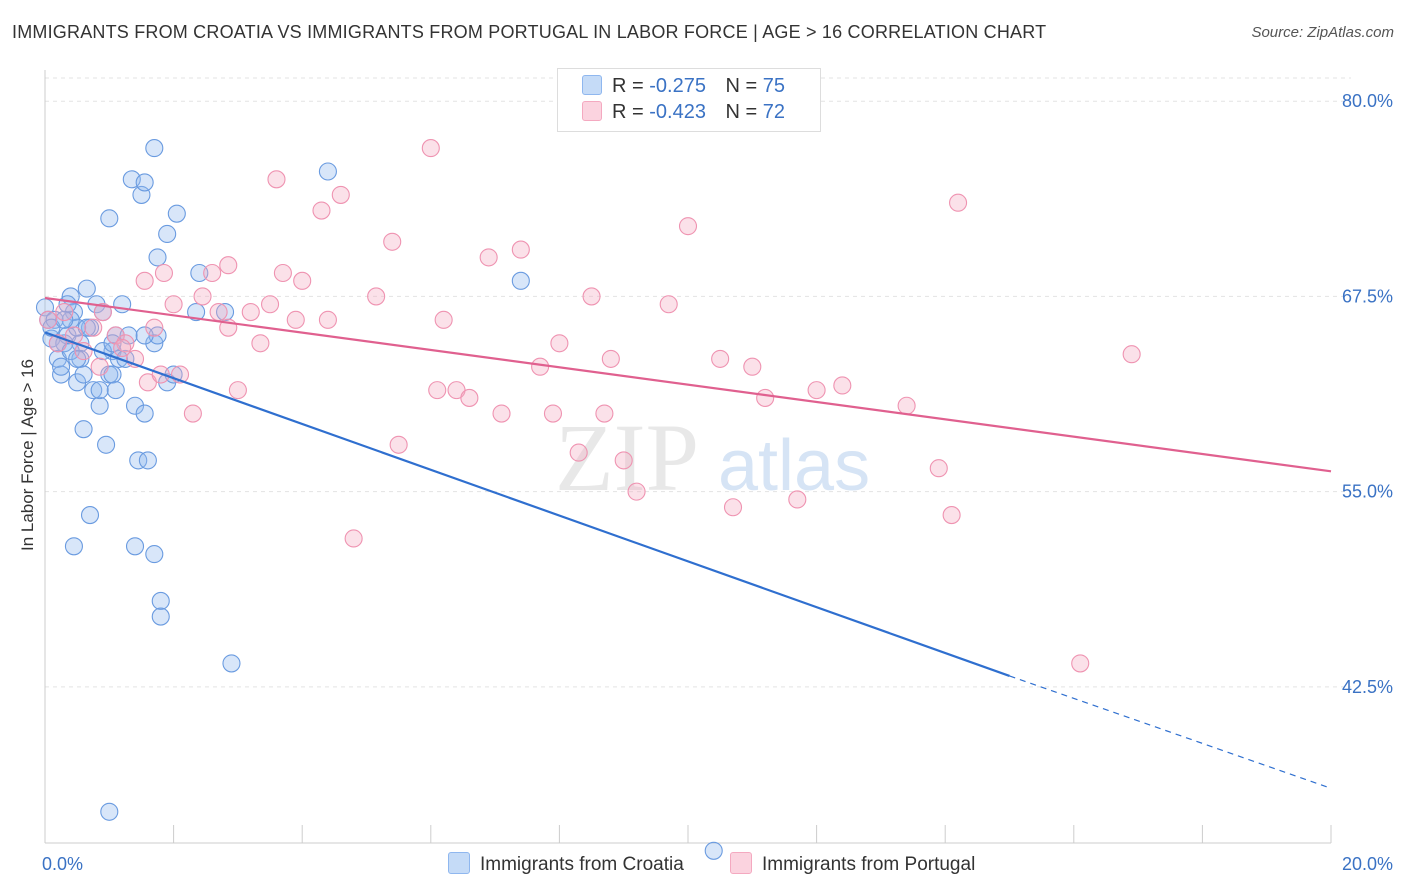  What do you see at coordinates (27, 455) in the screenshot?
I see `y-axis-label: In Labor Force | Age > 16` at bounding box center [27, 455].